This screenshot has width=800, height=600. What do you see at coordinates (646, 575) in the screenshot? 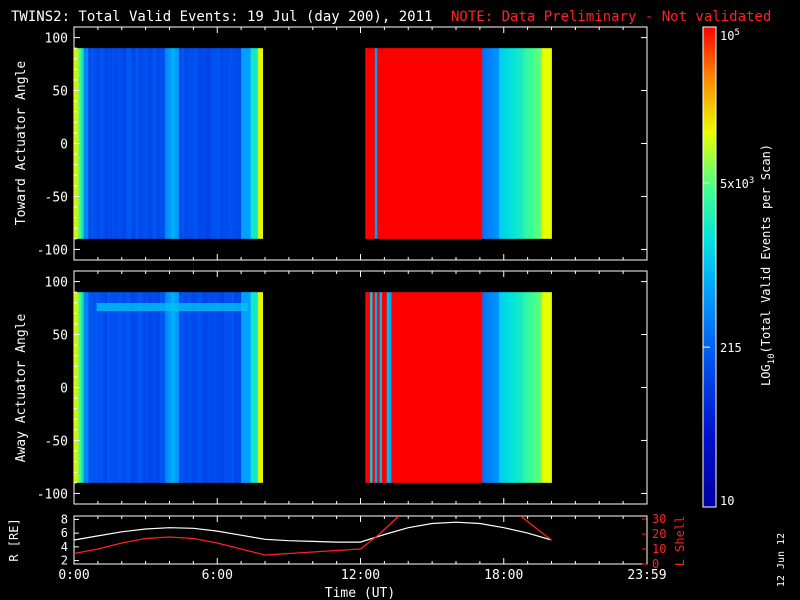
I see `time-tick-label: 23:59` at bounding box center [646, 575].